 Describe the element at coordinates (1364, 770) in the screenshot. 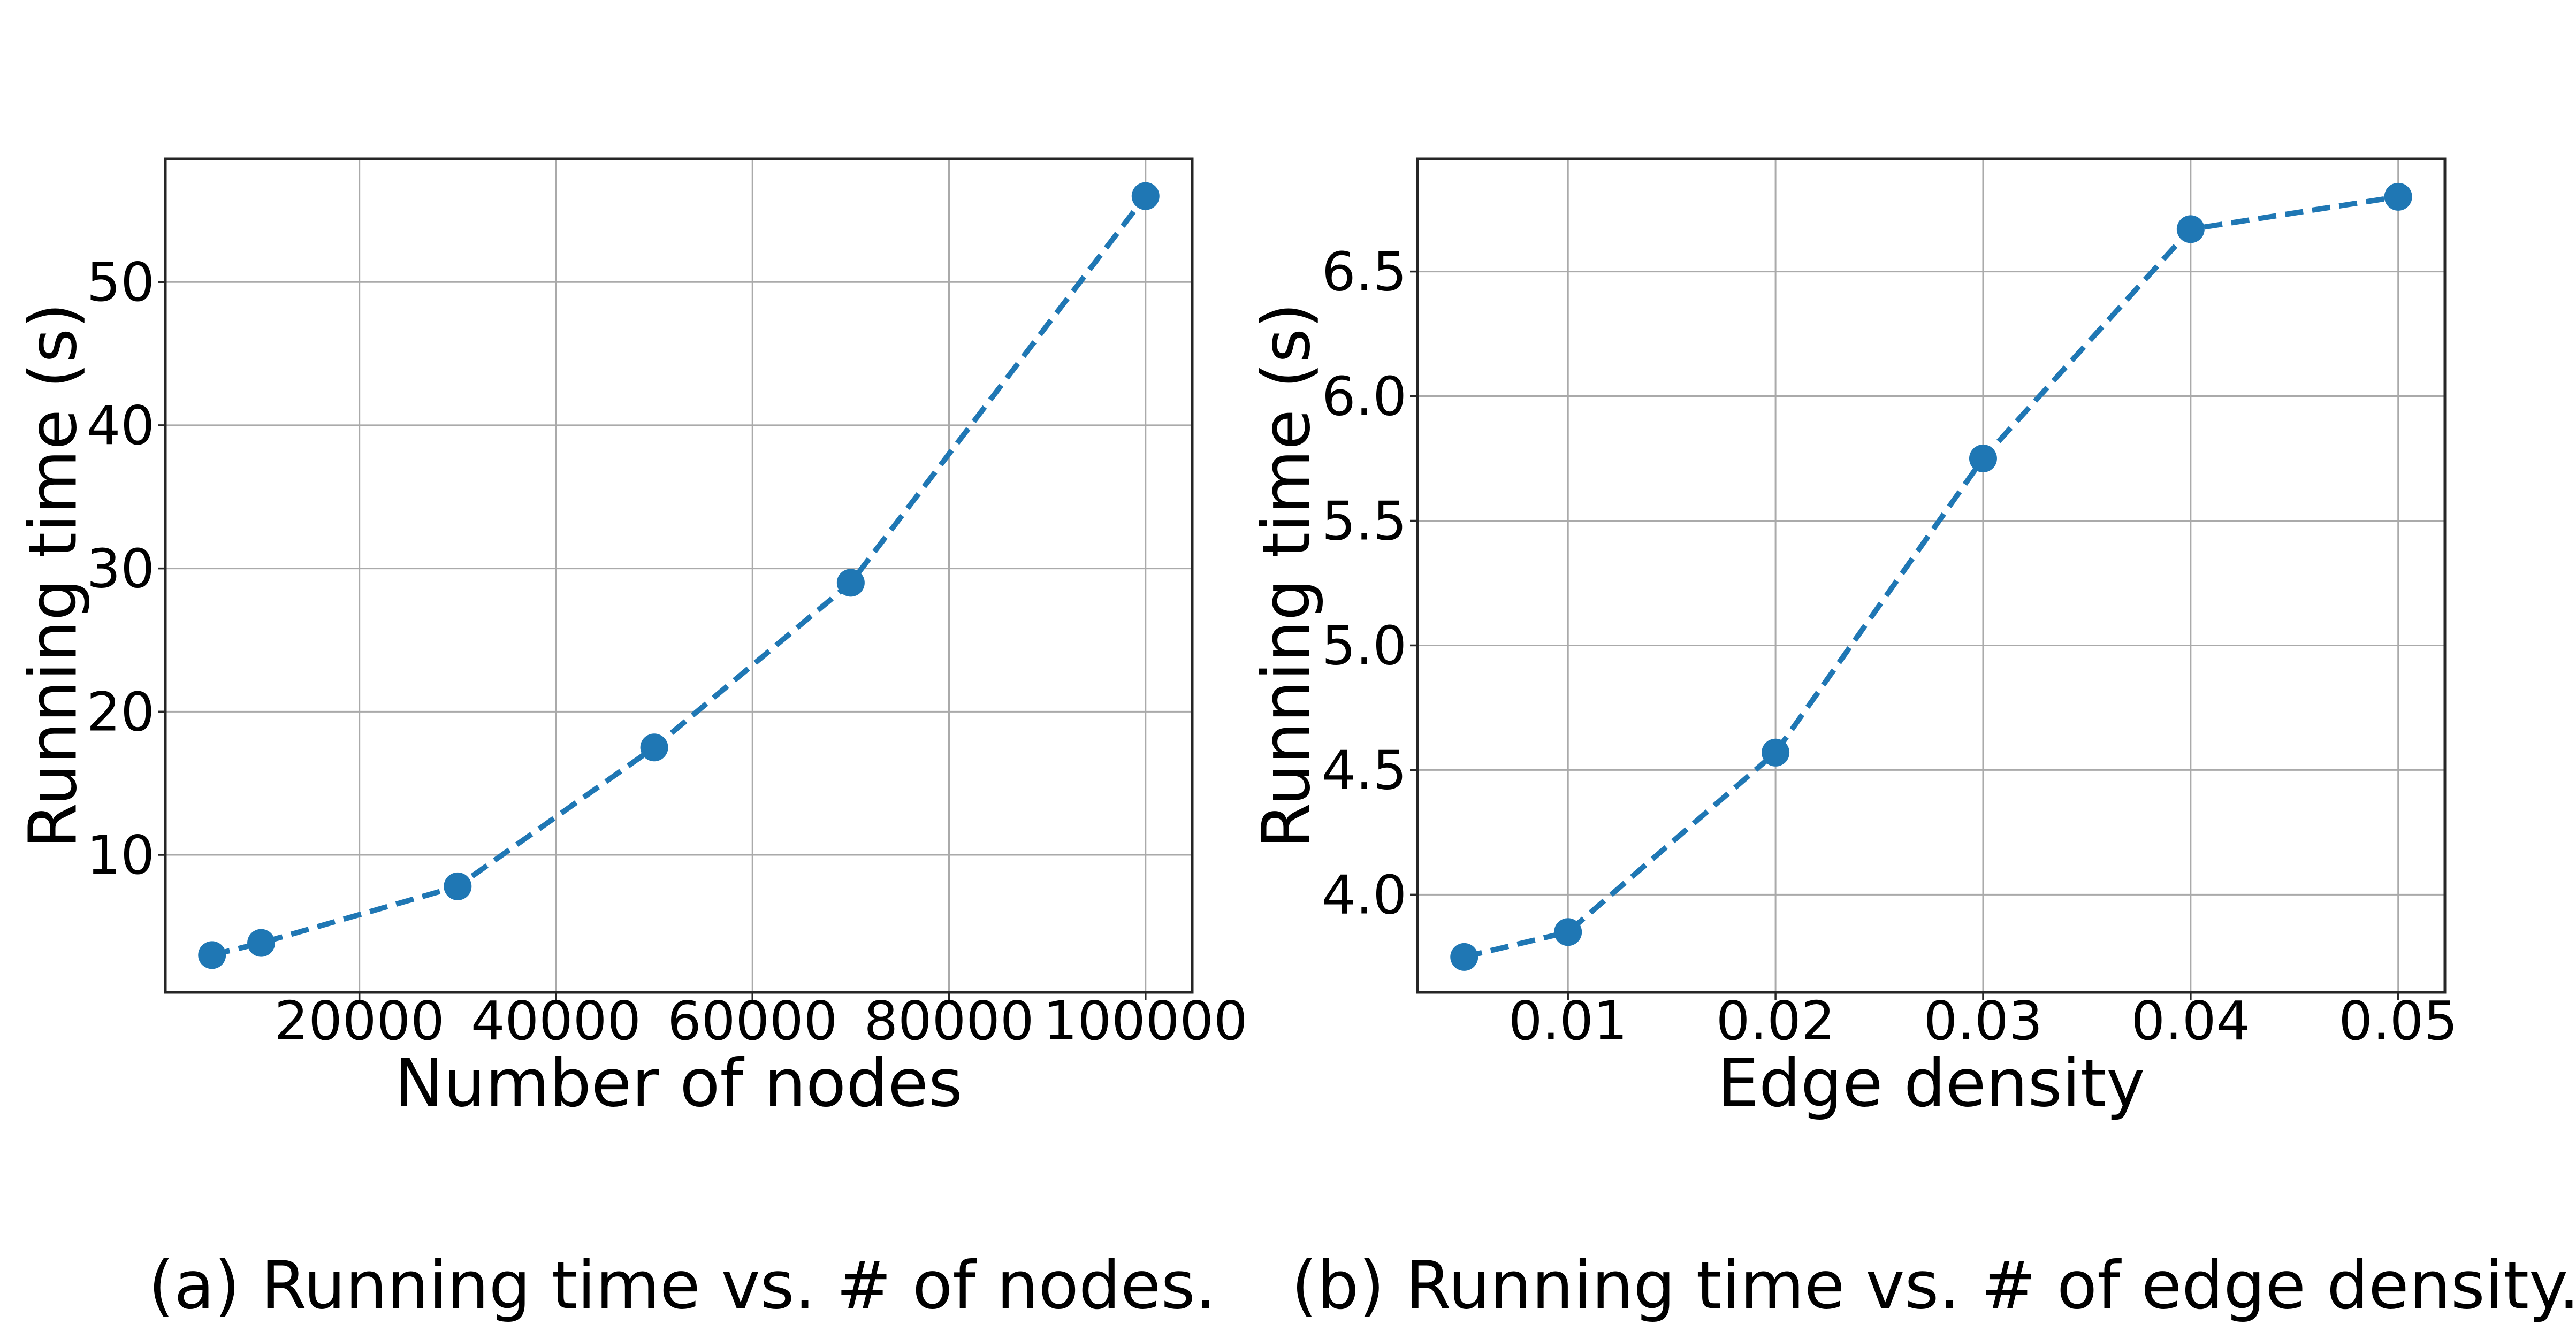

I see `y-tick-label: 4.5` at that location.